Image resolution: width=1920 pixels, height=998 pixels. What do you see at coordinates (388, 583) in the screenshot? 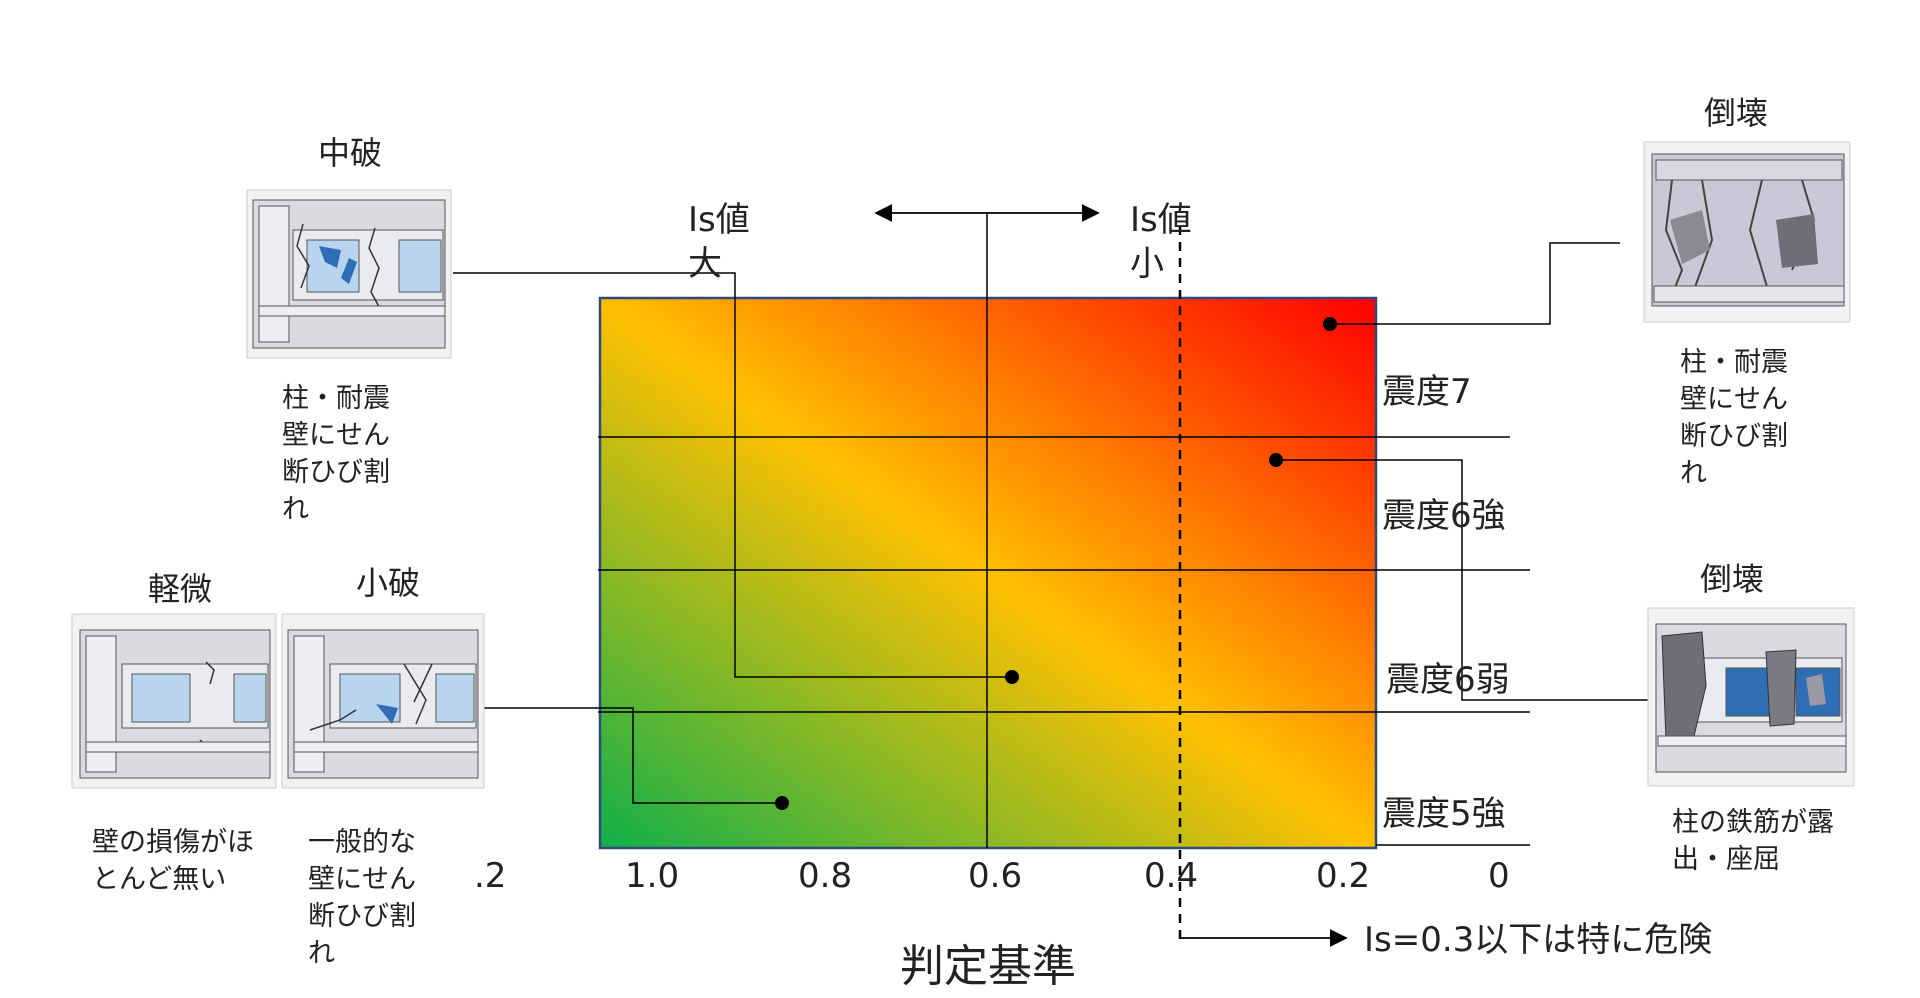
I see `card-title-small: 小破` at bounding box center [388, 583].